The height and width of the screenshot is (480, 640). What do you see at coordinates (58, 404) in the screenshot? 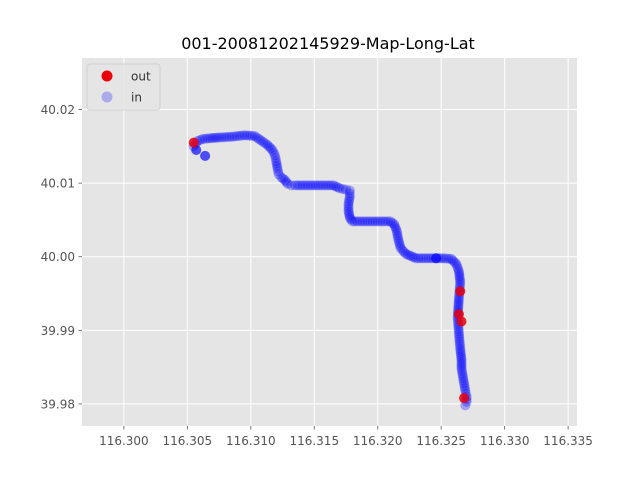
I see `y-tick-label: 39.98` at bounding box center [58, 404].